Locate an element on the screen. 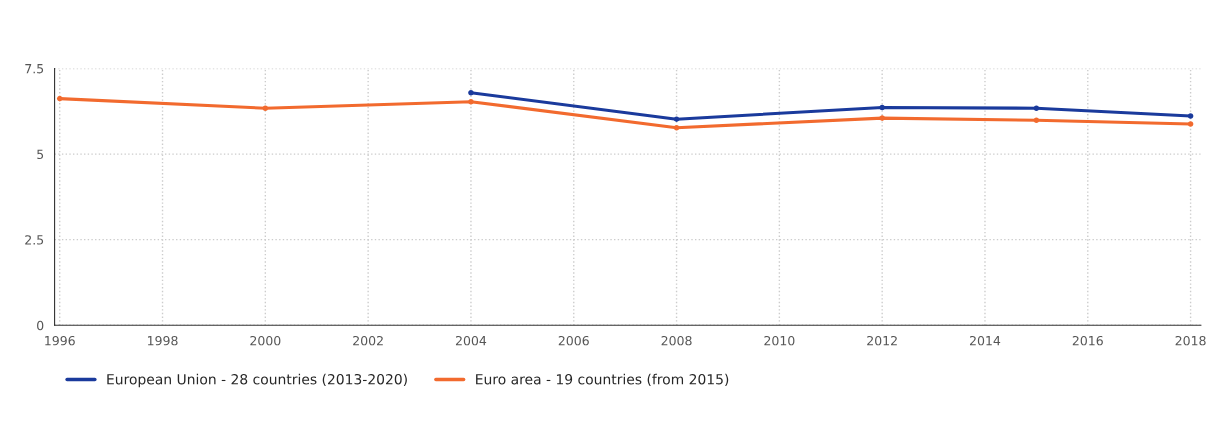  x-tick-label: 2010 is located at coordinates (779, 340).